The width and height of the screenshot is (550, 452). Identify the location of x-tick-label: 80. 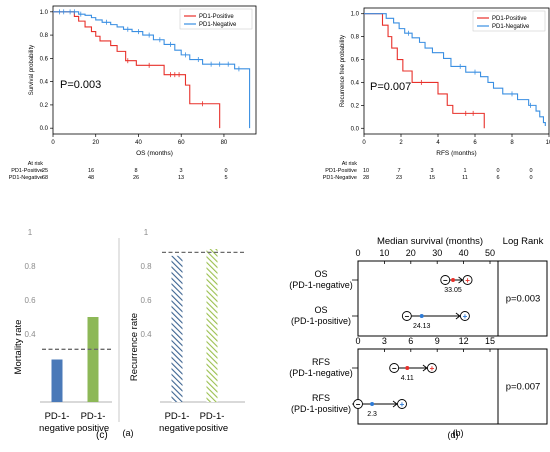
(224, 143).